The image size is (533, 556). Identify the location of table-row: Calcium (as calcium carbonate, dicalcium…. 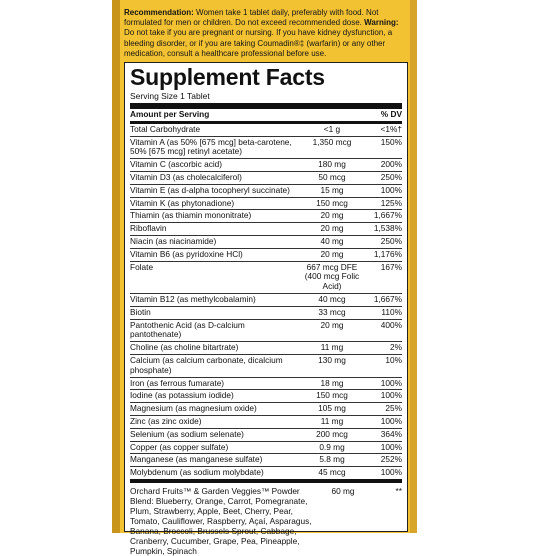
(266, 366).